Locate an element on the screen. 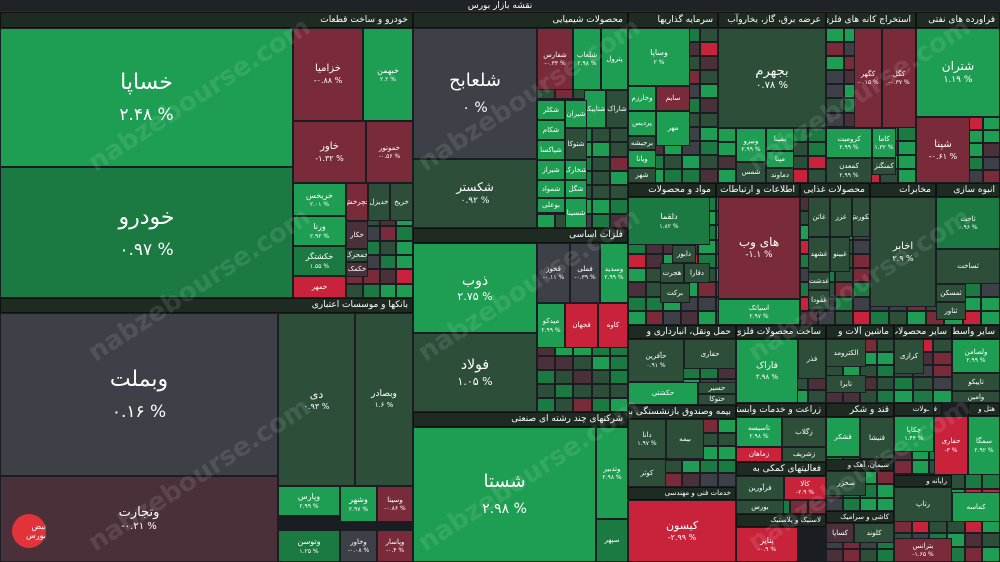 This screenshot has height=562, width=1000. stock-tile: شتوکا is located at coordinates (576, 144).